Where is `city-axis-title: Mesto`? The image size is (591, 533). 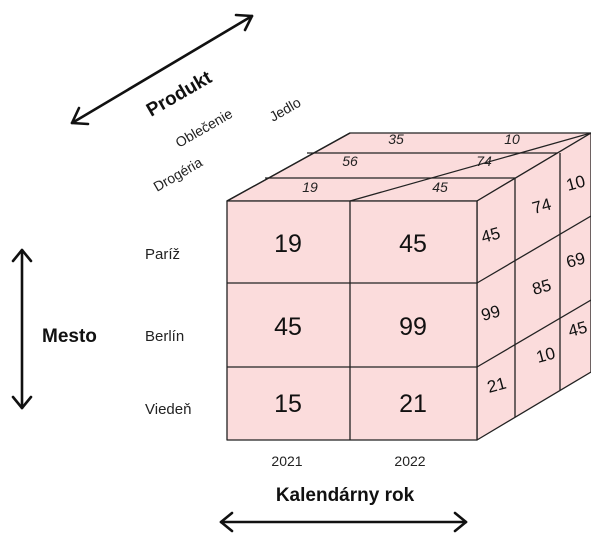
city-axis-title: Mesto is located at coordinates (69, 336).